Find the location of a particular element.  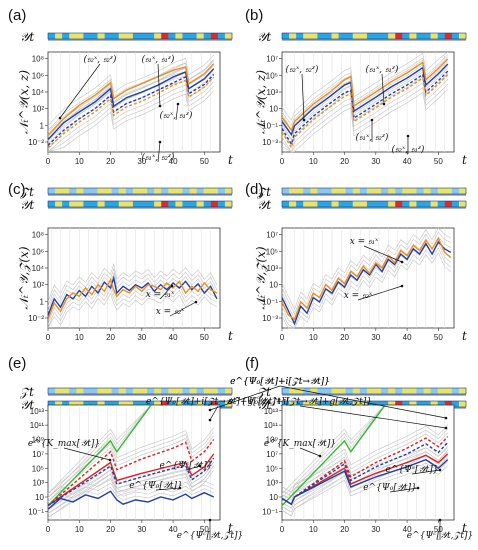

plot-area: 10⁻² 1 10² 10⁴ 10⁶ 10⁸ 0 10 20 30 40 50 t is located at coordinates (130, 285).